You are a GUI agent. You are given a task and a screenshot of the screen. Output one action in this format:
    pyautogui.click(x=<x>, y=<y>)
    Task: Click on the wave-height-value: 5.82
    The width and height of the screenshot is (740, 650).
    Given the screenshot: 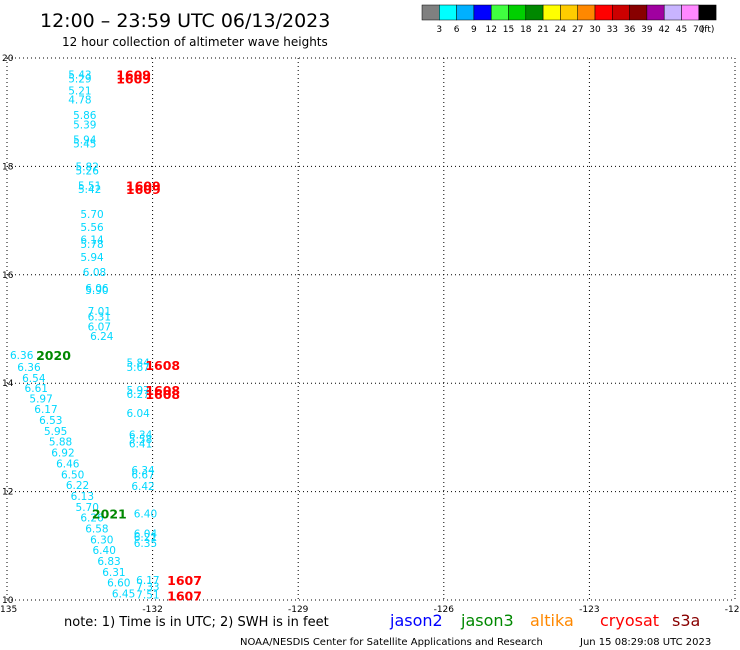 What is the action you would take?
    pyautogui.click(x=87, y=167)
    